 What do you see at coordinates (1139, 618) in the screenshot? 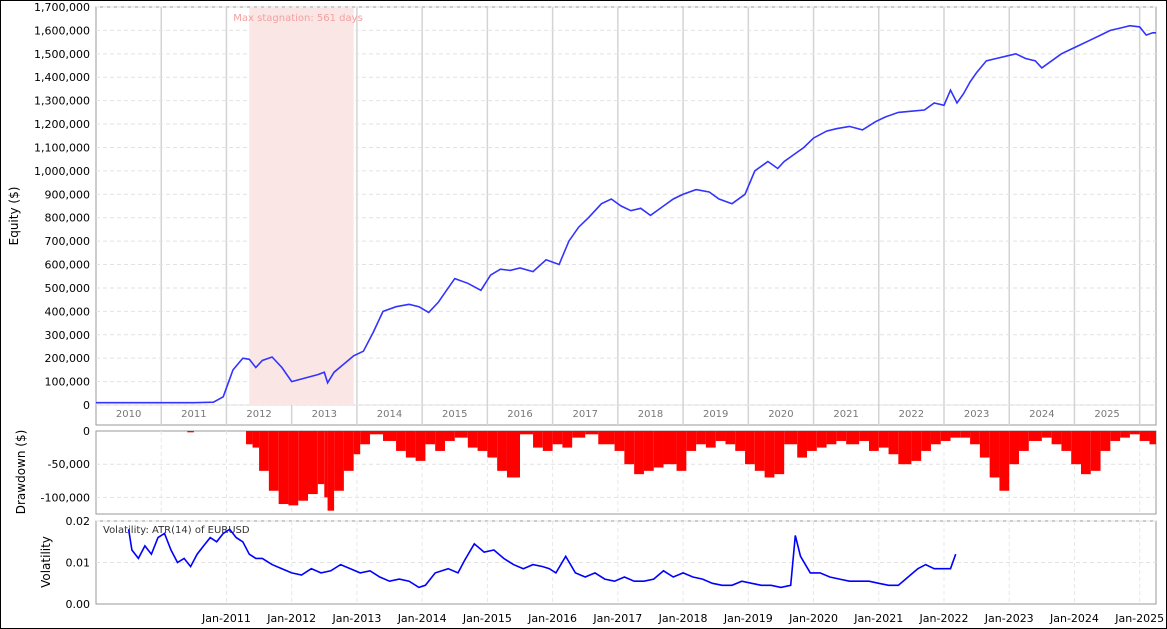
I see `x-tick-label: Jan-2025` at bounding box center [1139, 618].